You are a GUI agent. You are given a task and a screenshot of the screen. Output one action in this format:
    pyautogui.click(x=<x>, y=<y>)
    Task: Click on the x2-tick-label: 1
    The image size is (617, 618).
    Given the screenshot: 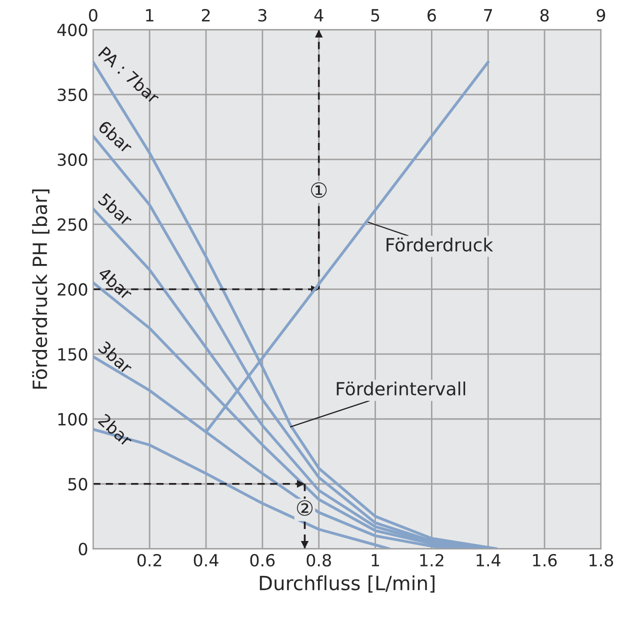 What is the action you would take?
    pyautogui.click(x=150, y=15)
    